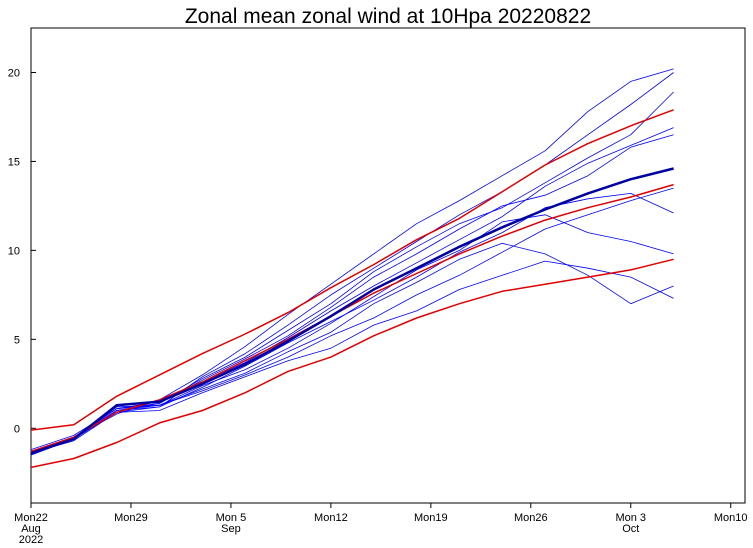 This screenshot has width=753, height=548. What do you see at coordinates (431, 518) in the screenshot?
I see `x-tick-label: Mon19` at bounding box center [431, 518].